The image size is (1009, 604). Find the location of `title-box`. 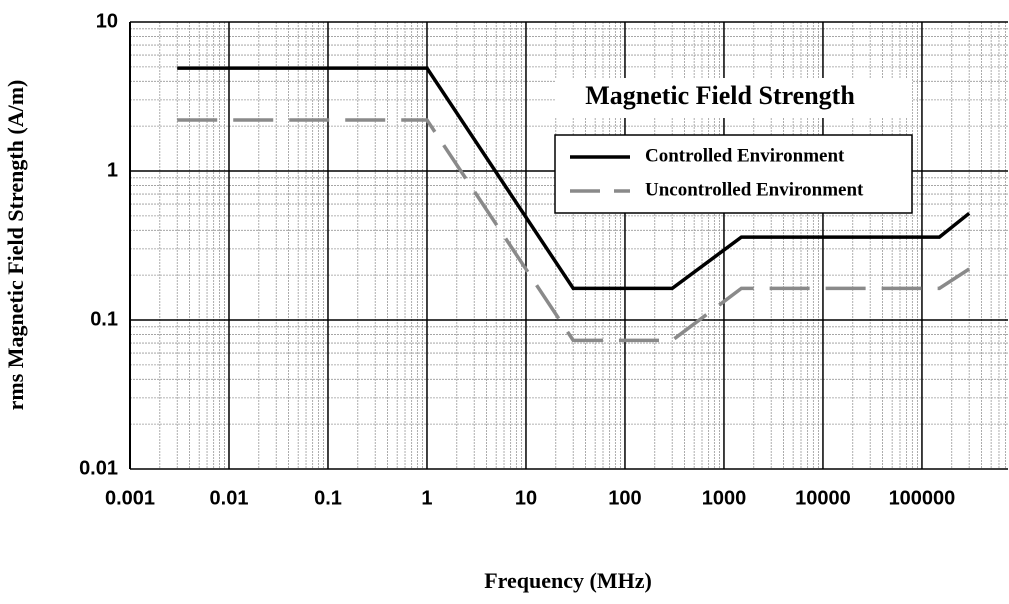

title-box is located at coordinates (733, 98).